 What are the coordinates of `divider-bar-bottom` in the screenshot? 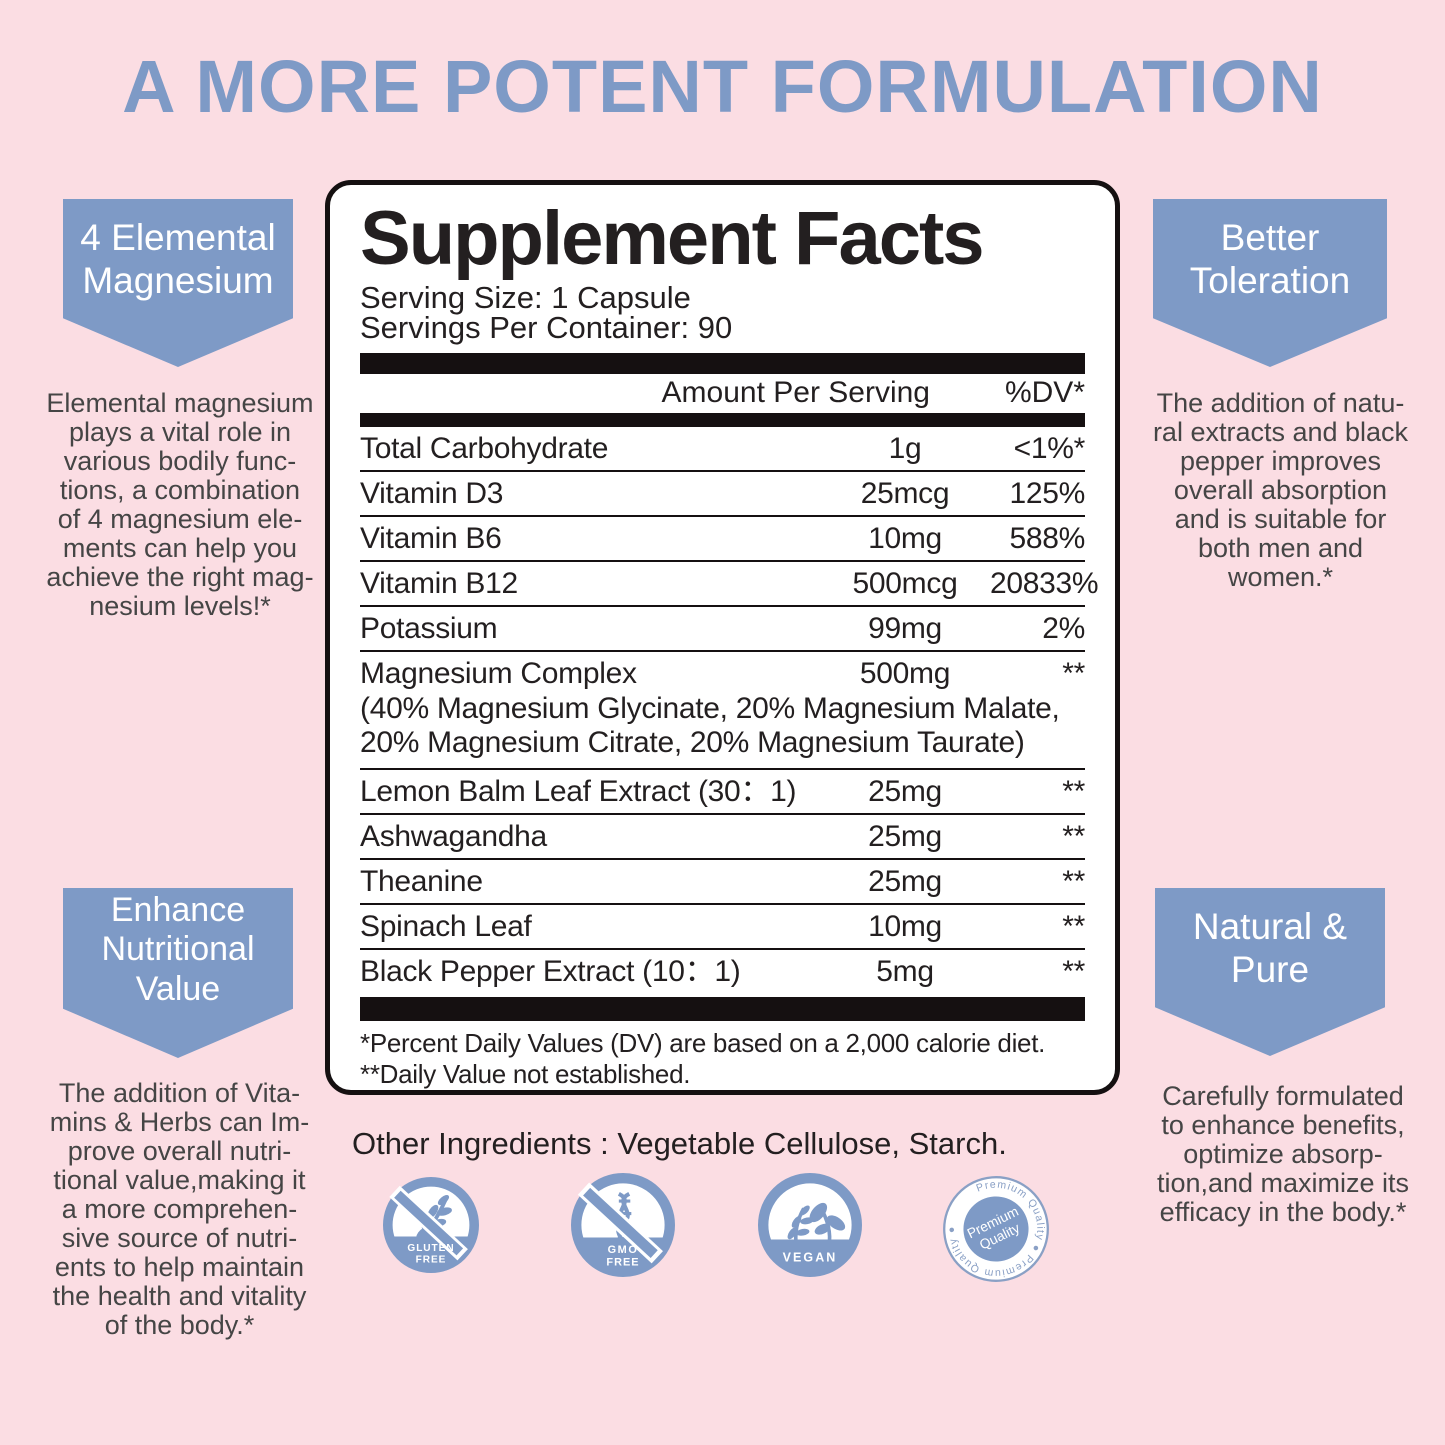 It's located at (722, 1009).